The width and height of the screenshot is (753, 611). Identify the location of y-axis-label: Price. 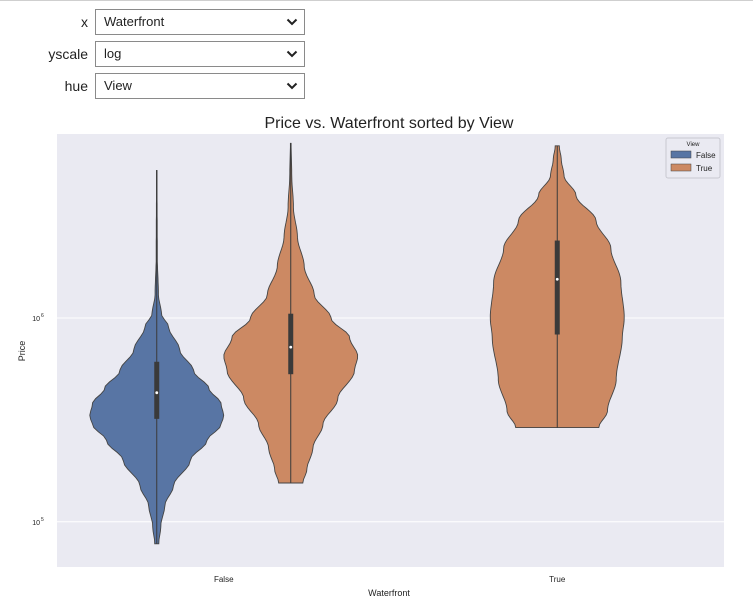
(22, 351).